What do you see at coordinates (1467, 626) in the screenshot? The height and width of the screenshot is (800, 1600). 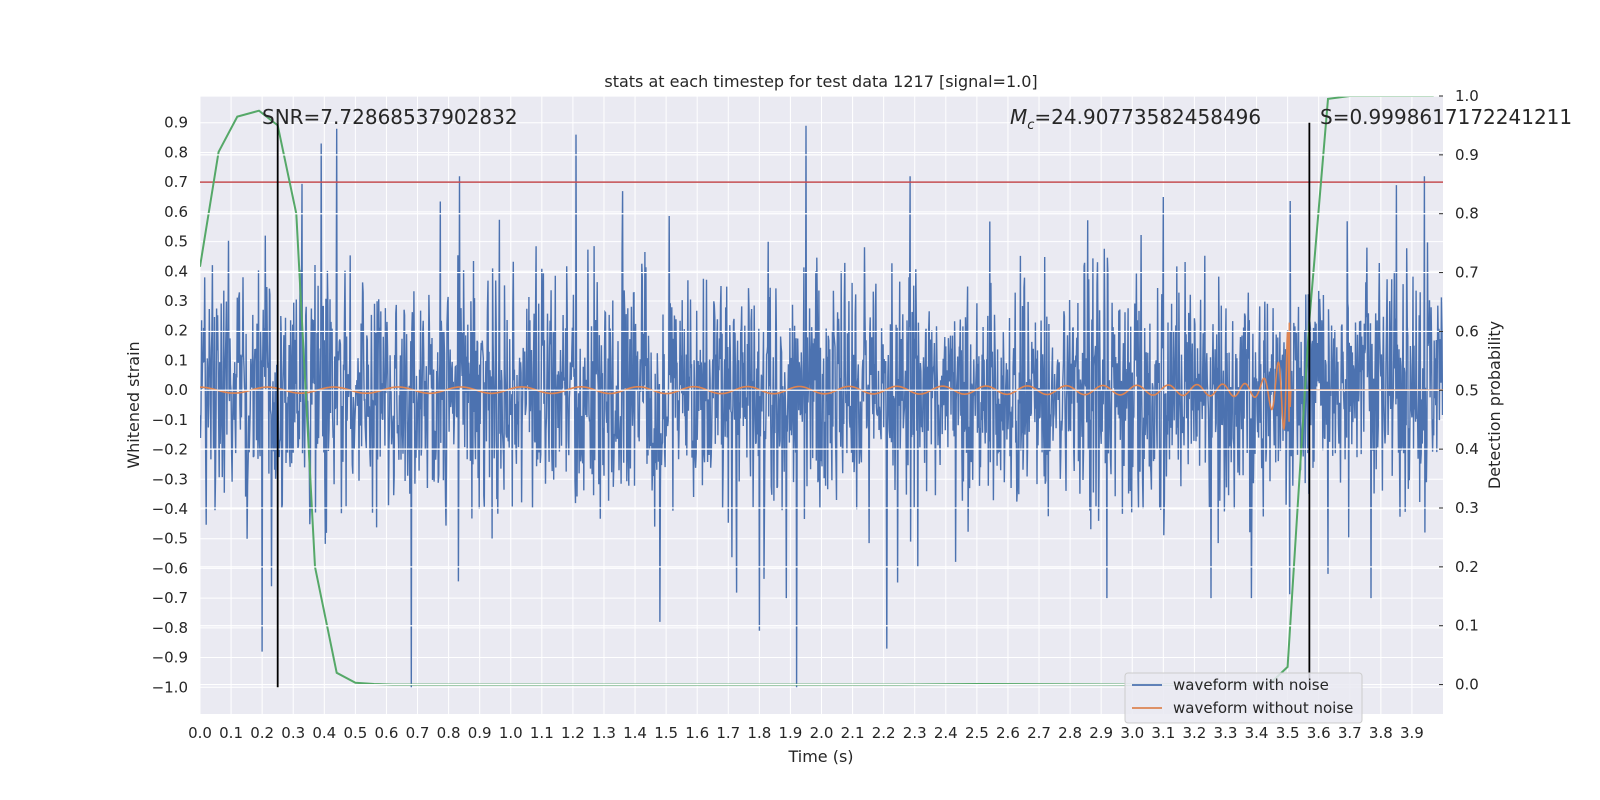 I see `right-y-tick-label: 0.1` at bounding box center [1467, 626].